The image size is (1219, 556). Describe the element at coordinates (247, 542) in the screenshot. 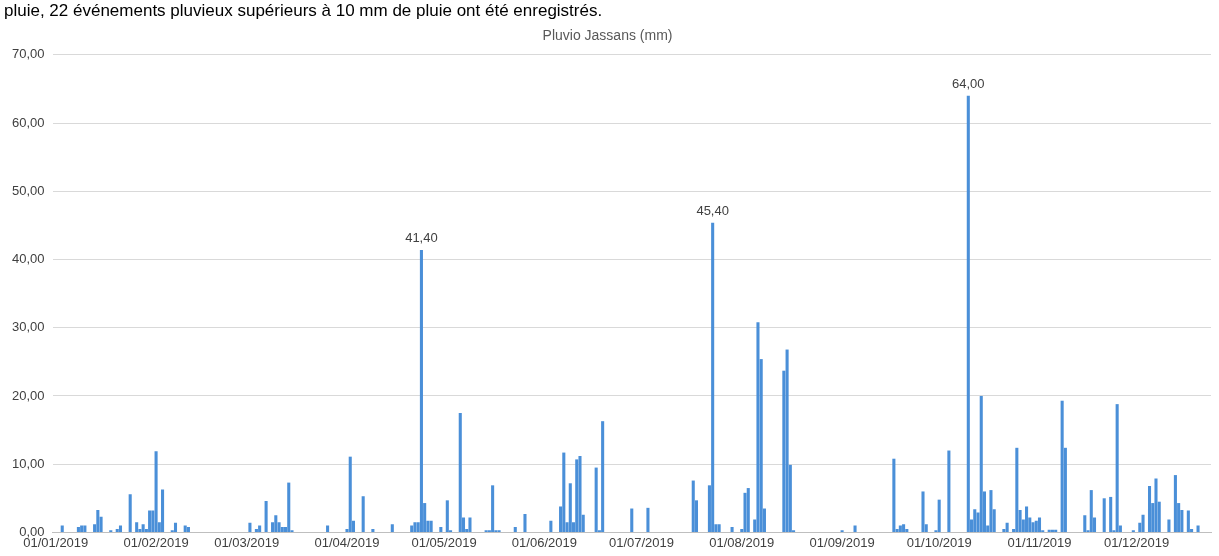

I see `x-tick-label: 01/03/2019` at that location.